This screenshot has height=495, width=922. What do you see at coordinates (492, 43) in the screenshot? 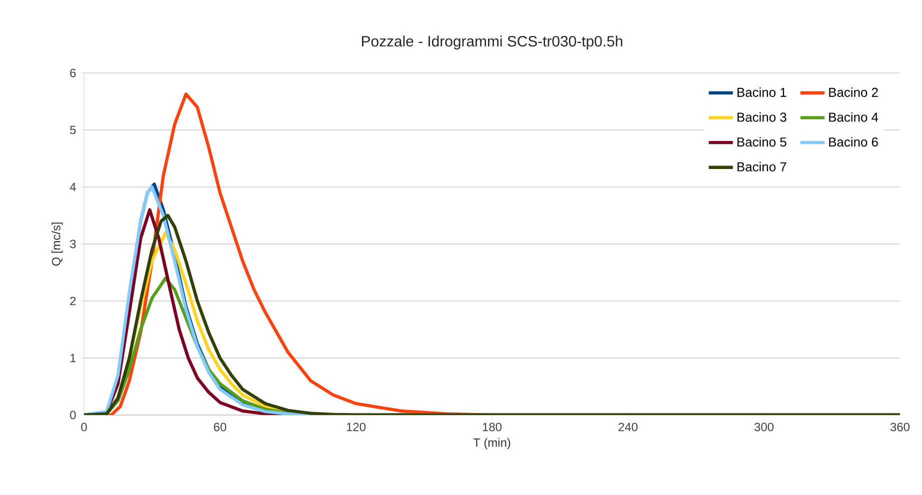
I see `chart-title: Pozzale - Idrogrammi SCS-tr030-tp0.5h` at bounding box center [492, 43].